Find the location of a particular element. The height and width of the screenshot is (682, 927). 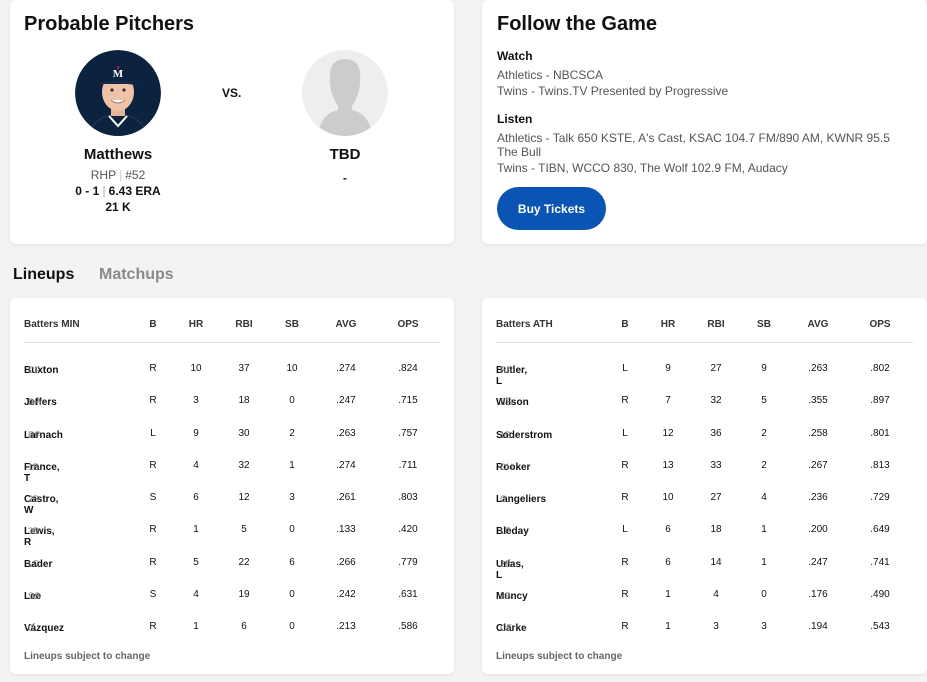

col-header: HR is located at coordinates (668, 324).